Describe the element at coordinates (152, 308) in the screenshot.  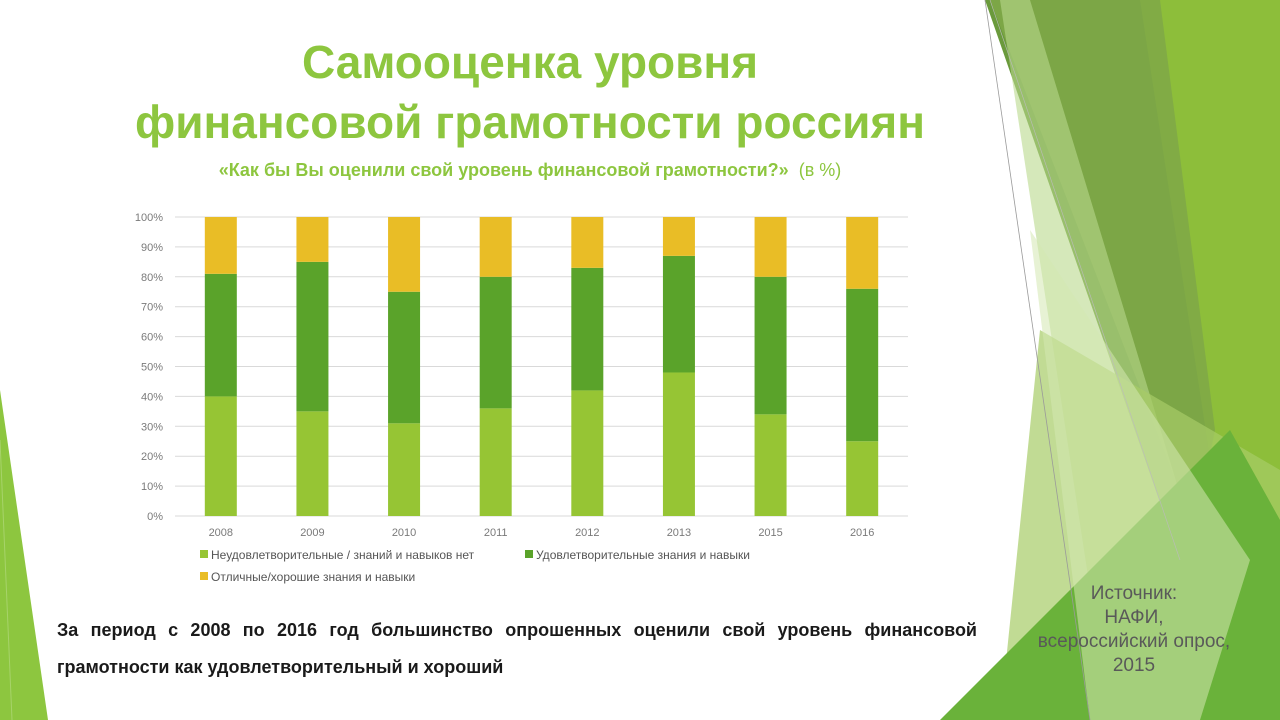
I see `y-tick-label: 70%` at that location.